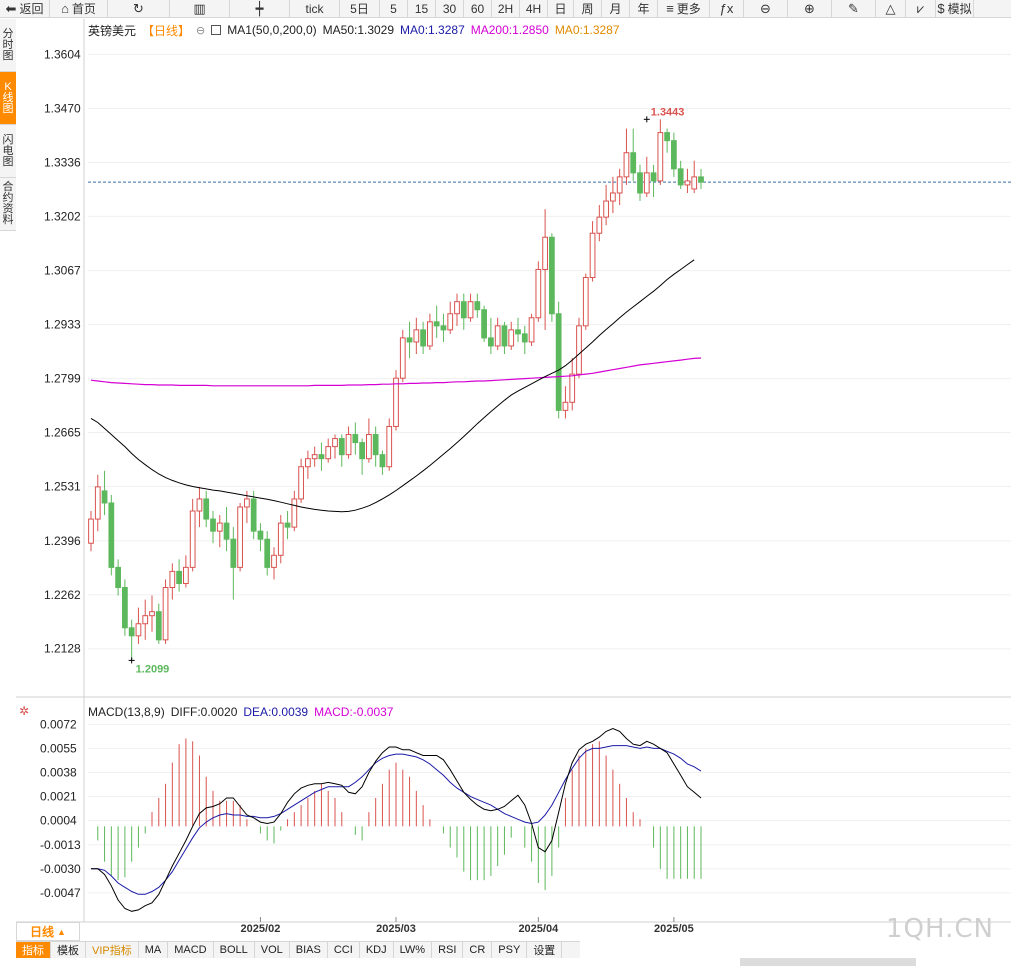 This screenshot has height=966, width=1011. Describe the element at coordinates (510, 950) in the screenshot. I see `indicator-tab-13: PSY` at that location.